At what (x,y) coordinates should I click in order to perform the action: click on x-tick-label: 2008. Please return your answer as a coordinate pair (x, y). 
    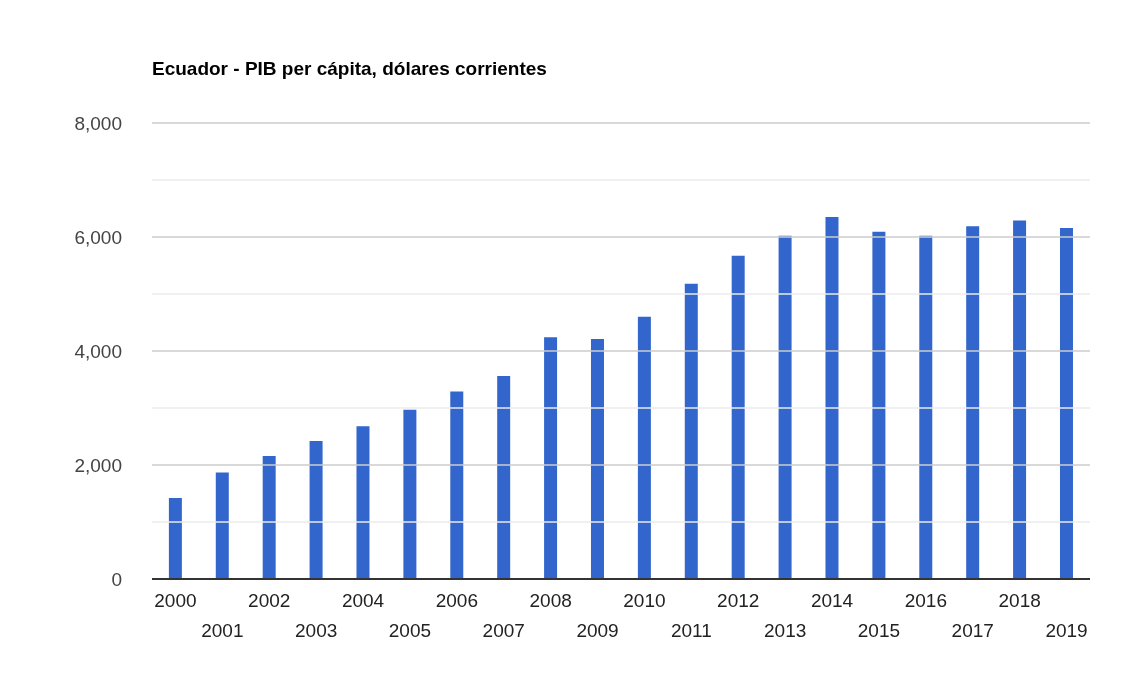
    Looking at the image, I should click on (550, 600).